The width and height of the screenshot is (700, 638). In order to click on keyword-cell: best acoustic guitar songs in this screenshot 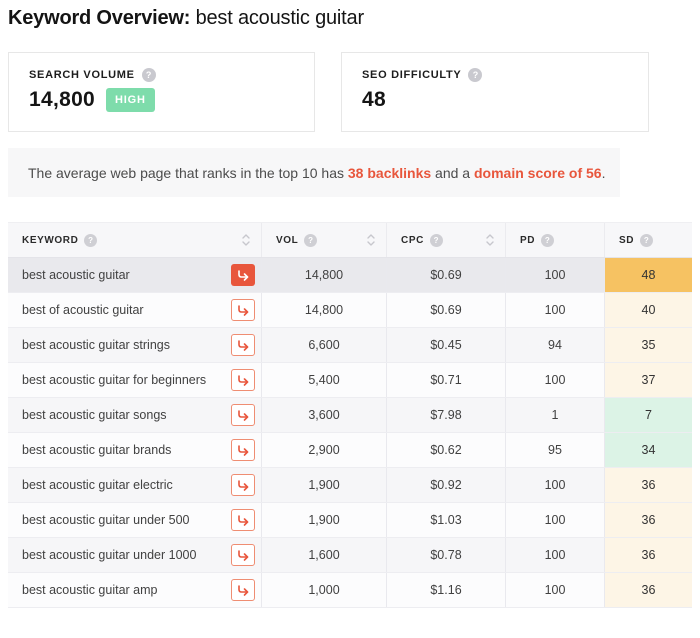, I will do `click(135, 415)`.